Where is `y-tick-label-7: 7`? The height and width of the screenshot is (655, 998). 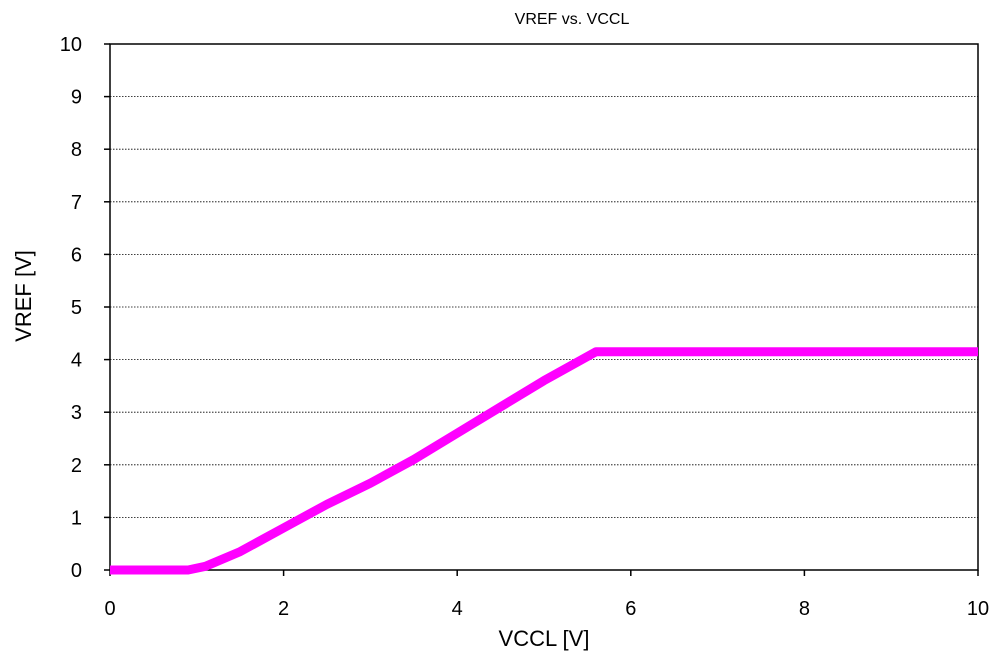 y-tick-label-7: 7 is located at coordinates (76, 203).